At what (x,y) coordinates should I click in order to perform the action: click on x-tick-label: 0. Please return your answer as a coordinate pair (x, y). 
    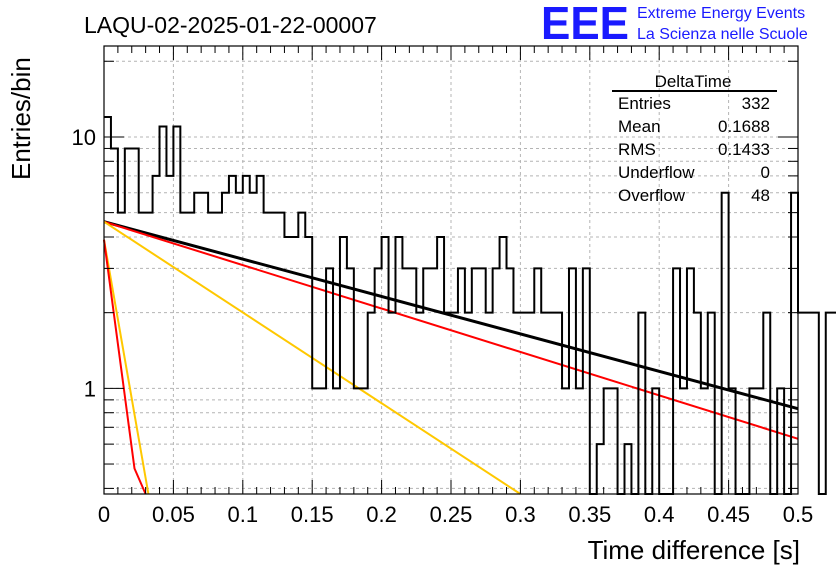
    Looking at the image, I should click on (104, 514).